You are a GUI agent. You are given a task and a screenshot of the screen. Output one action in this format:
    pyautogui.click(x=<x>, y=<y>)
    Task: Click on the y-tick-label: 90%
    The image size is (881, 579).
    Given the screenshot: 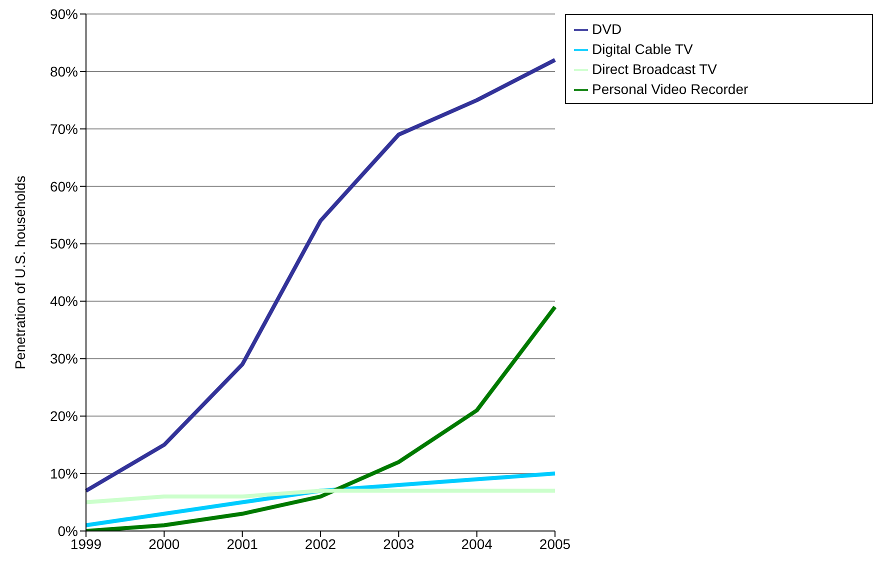 What is the action you would take?
    pyautogui.click(x=64, y=14)
    